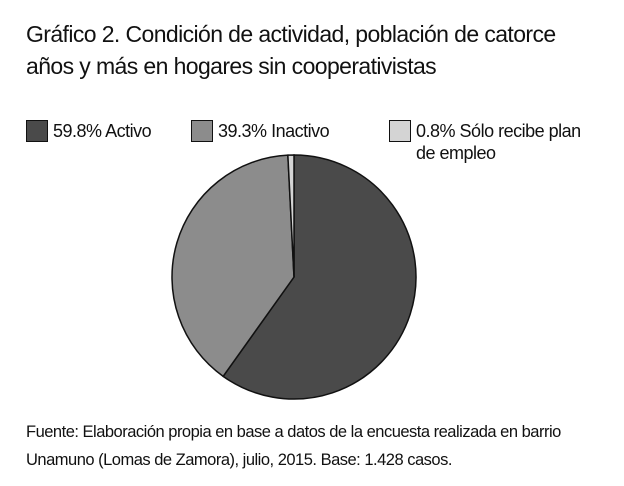 Image resolution: width=624 pixels, height=486 pixels. I want to click on legend-label: 39.3% Inactivo, so click(274, 131).